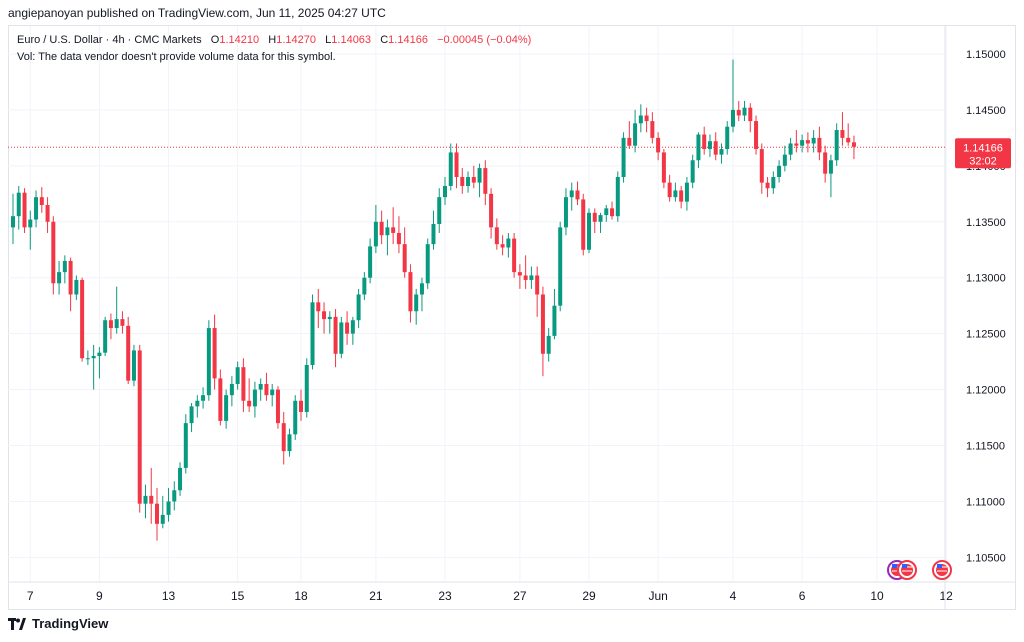 This screenshot has height=642, width=1024. Describe the element at coordinates (877, 596) in the screenshot. I see `x-tick-label: 10` at that location.